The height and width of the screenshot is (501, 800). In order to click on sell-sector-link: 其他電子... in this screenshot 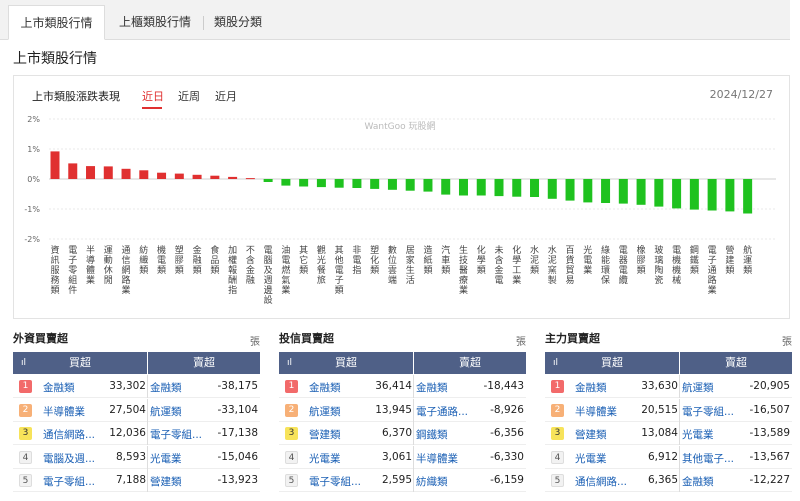, I will do `click(708, 458)`.